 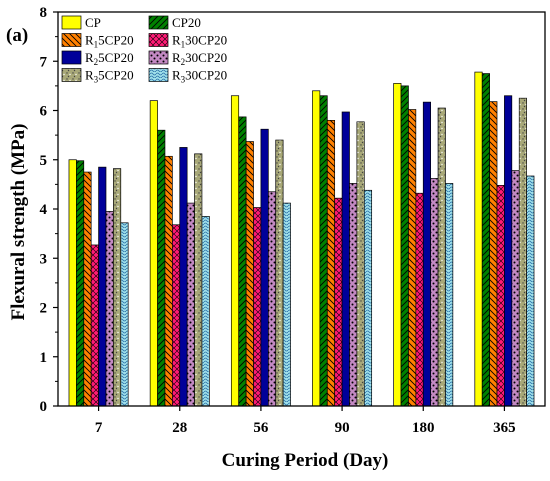 I want to click on panel-label: (a), so click(x=17, y=35).